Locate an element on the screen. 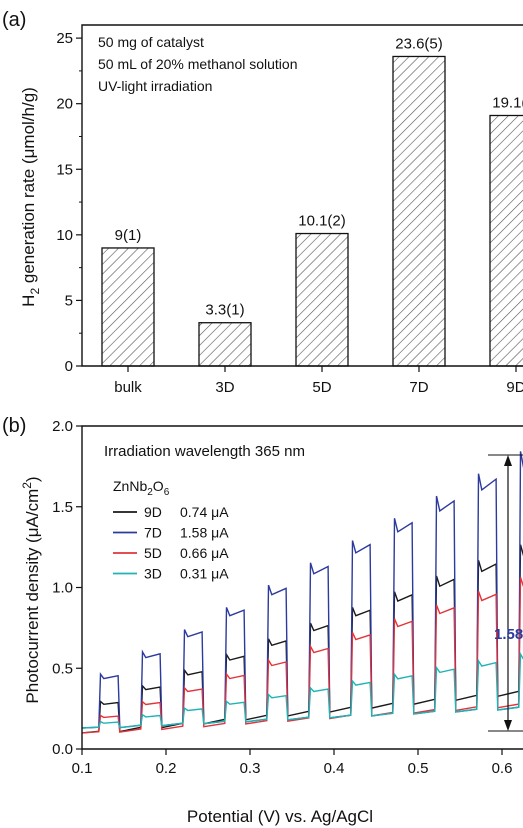 The width and height of the screenshot is (523, 828). bar-3D is located at coordinates (225, 344).